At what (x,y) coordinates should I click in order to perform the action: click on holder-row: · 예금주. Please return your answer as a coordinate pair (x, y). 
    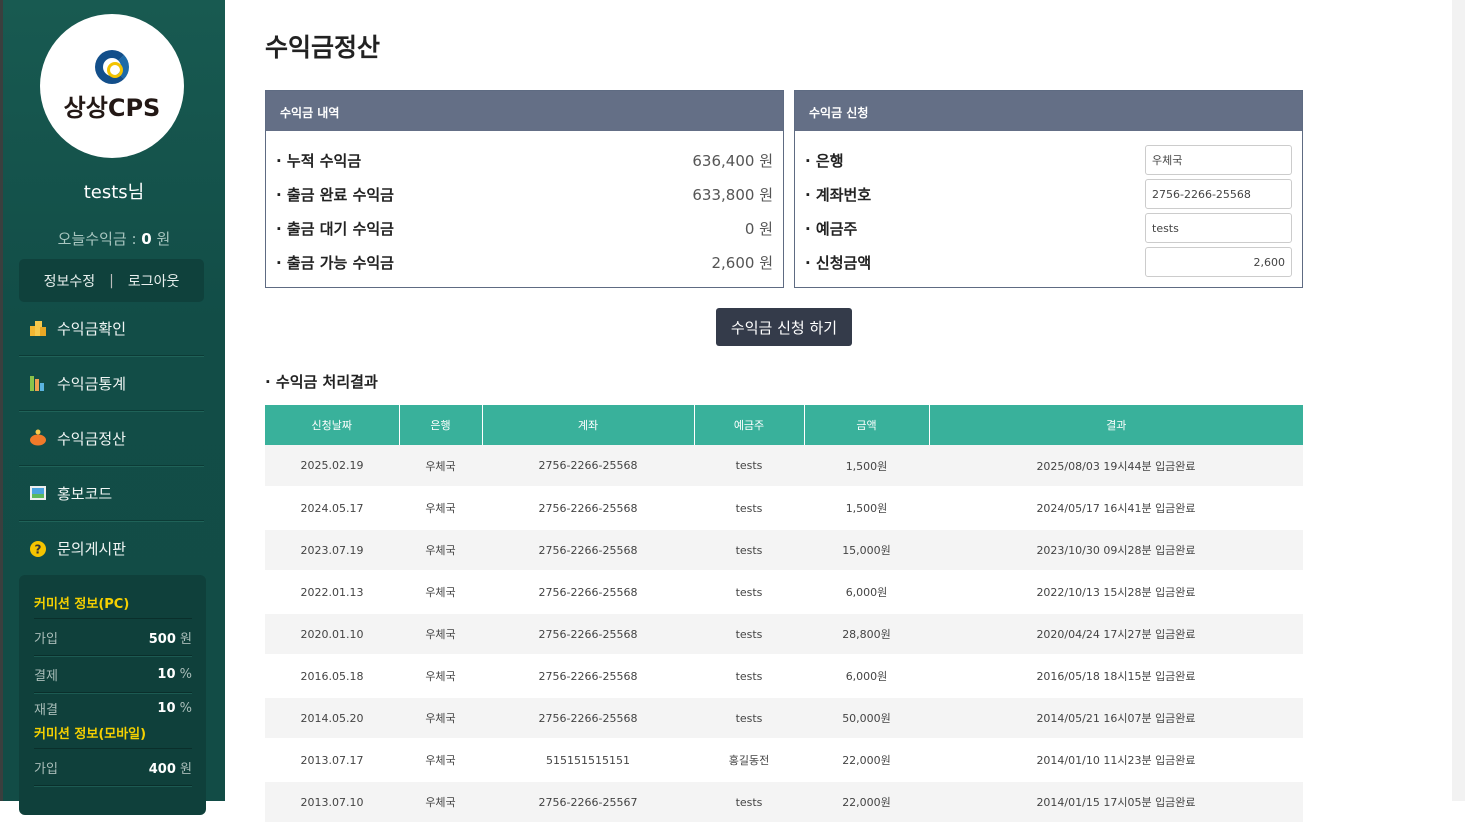
    Looking at the image, I should click on (1048, 228).